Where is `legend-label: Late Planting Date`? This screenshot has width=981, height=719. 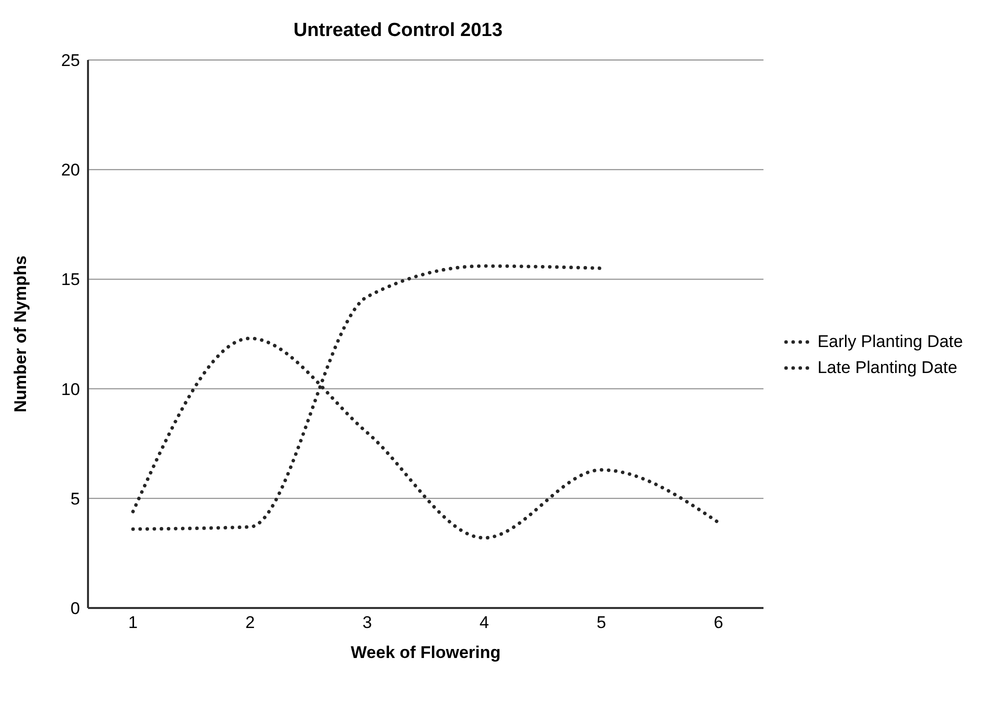 legend-label: Late Planting Date is located at coordinates (887, 368).